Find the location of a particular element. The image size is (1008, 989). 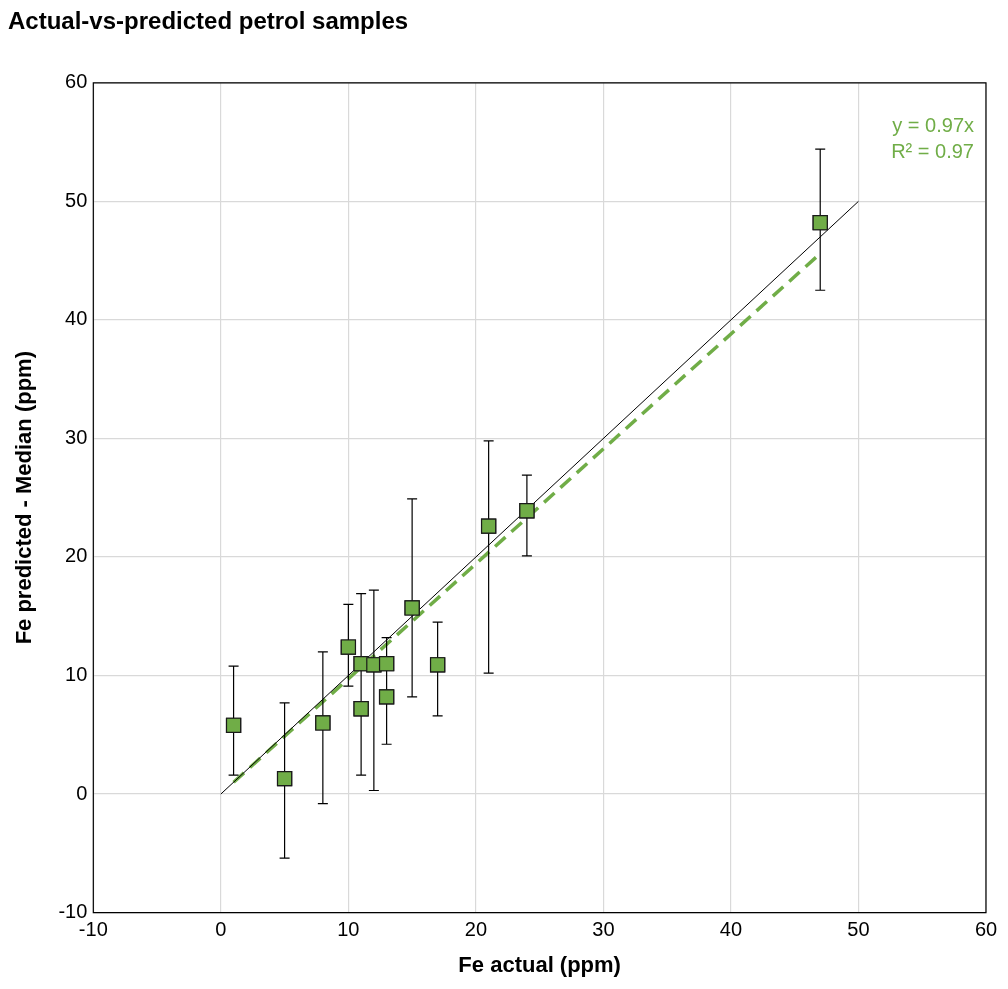

x-tick-label: 30 is located at coordinates (603, 929).